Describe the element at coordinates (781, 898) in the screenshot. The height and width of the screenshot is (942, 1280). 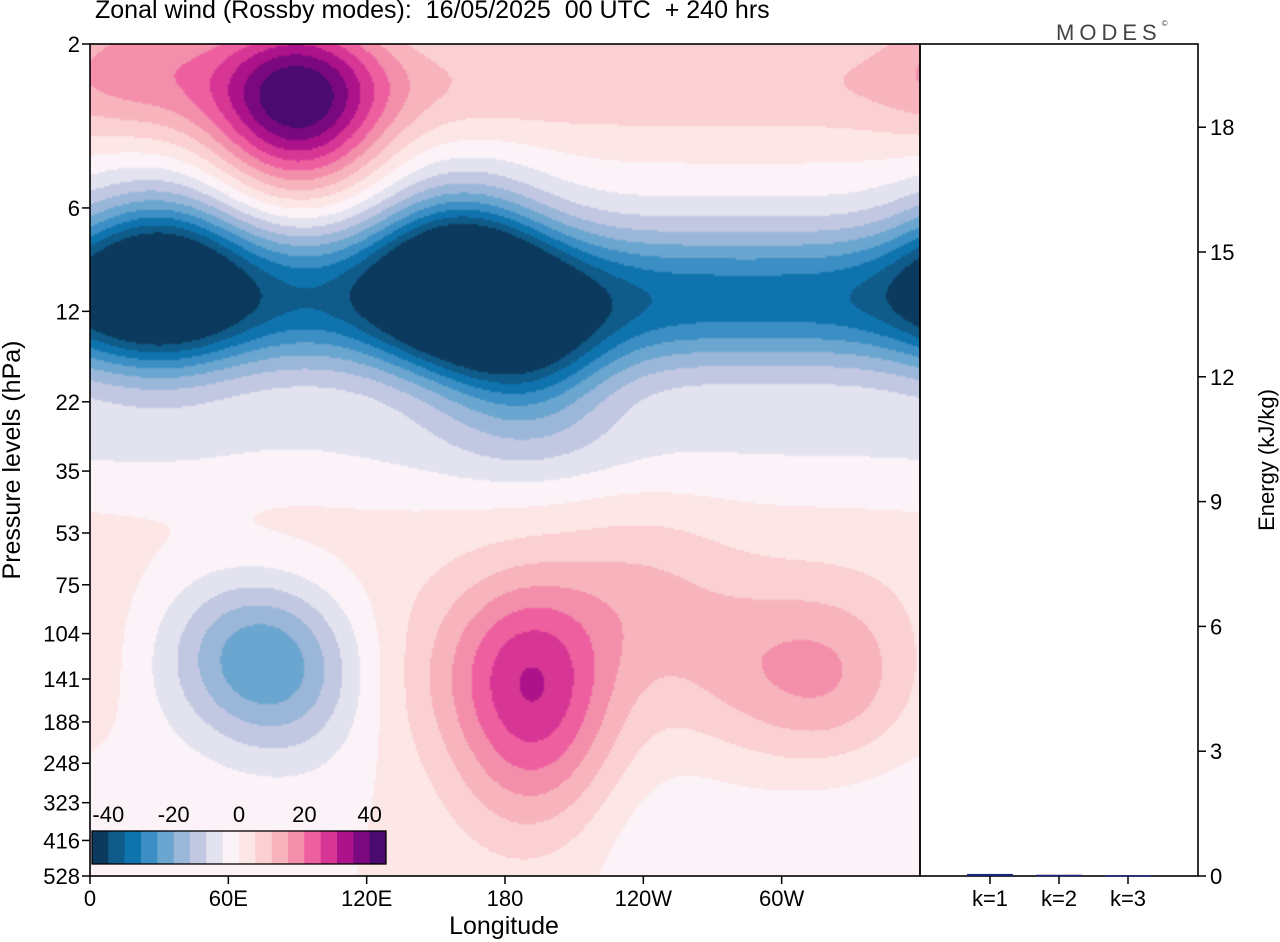
I see `x-tick-label: 60W` at that location.